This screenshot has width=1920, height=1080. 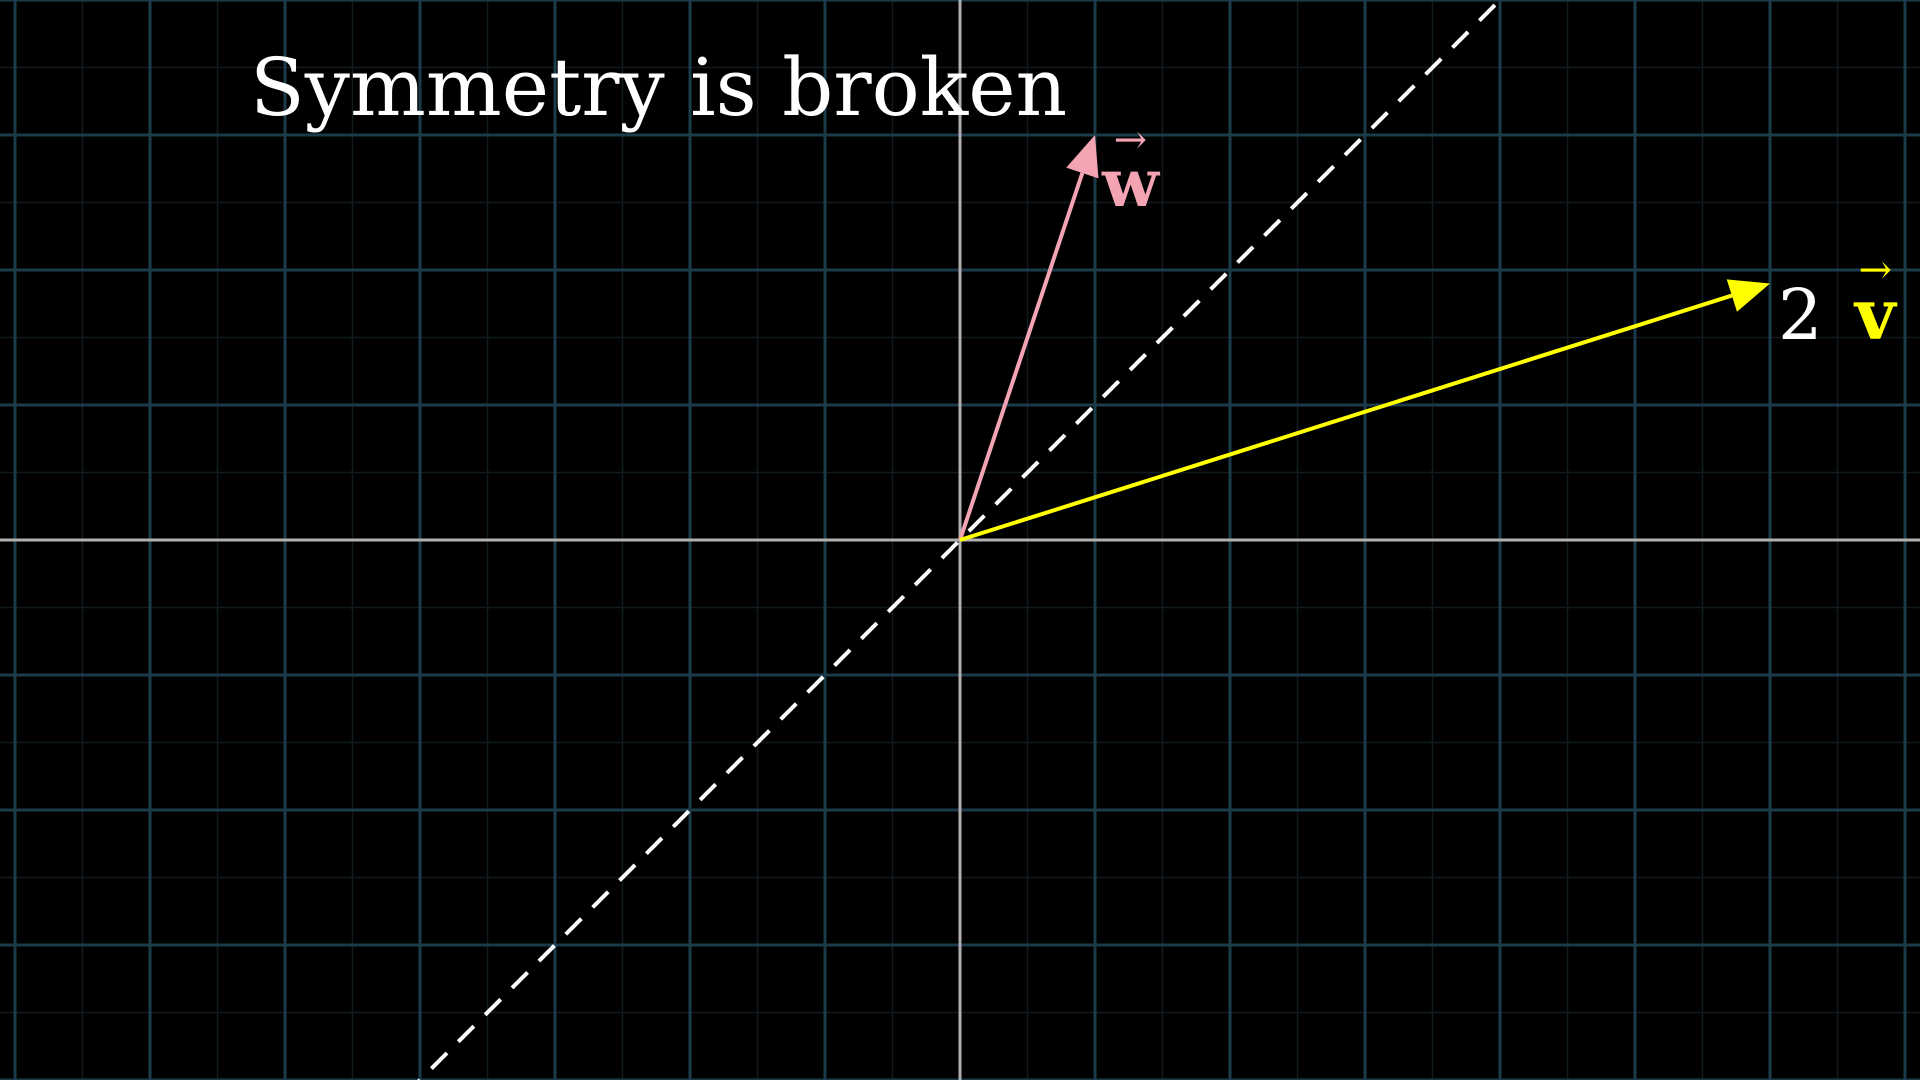 I want to click on vector-2v-label: 2 → v, so click(x=1837, y=300).